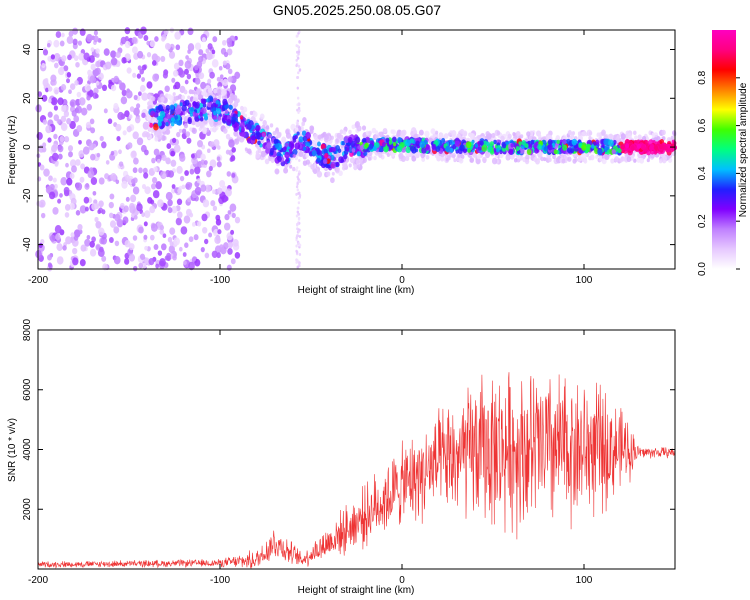 This screenshot has width=750, height=600. Describe the element at coordinates (27, 389) in the screenshot. I see `snr-y-tick-label: 6000` at that location.